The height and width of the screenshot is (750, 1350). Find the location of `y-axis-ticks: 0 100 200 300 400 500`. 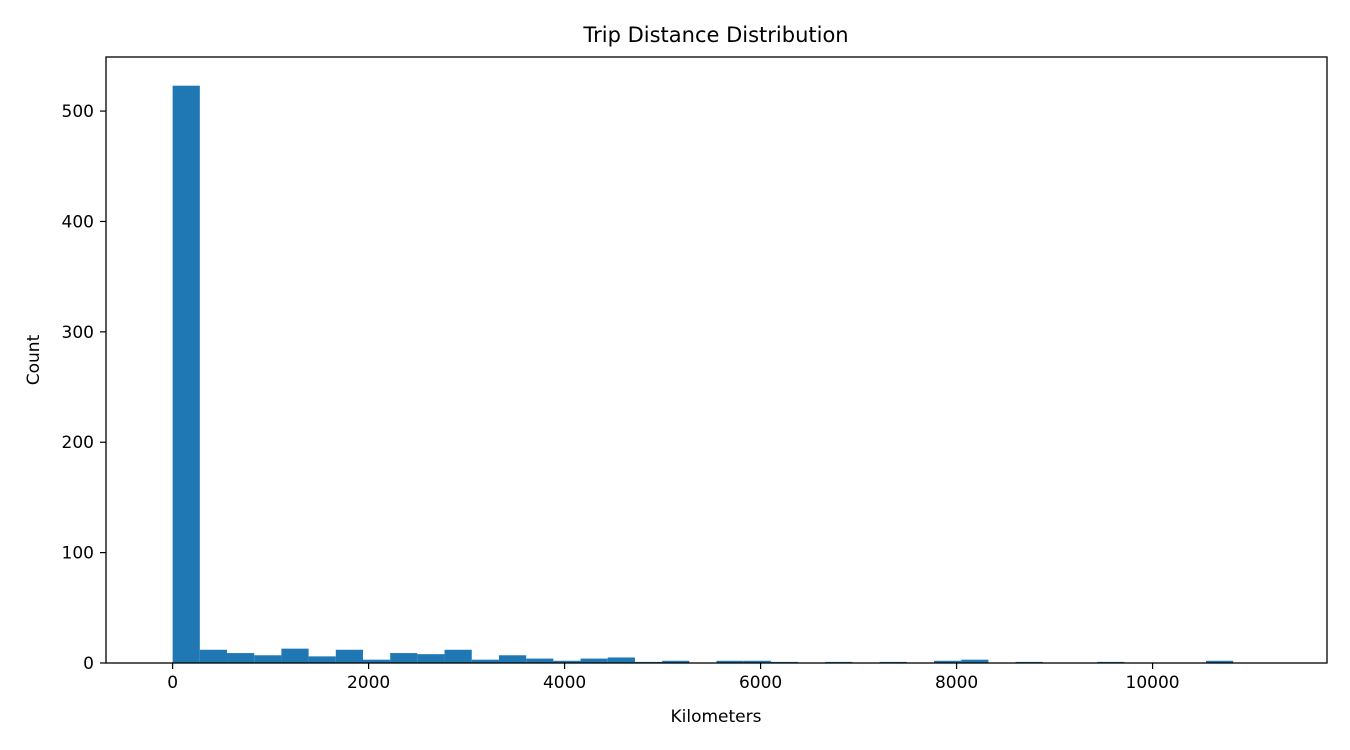

y-axis-ticks: 0 100 200 300 400 500 is located at coordinates (84, 388).